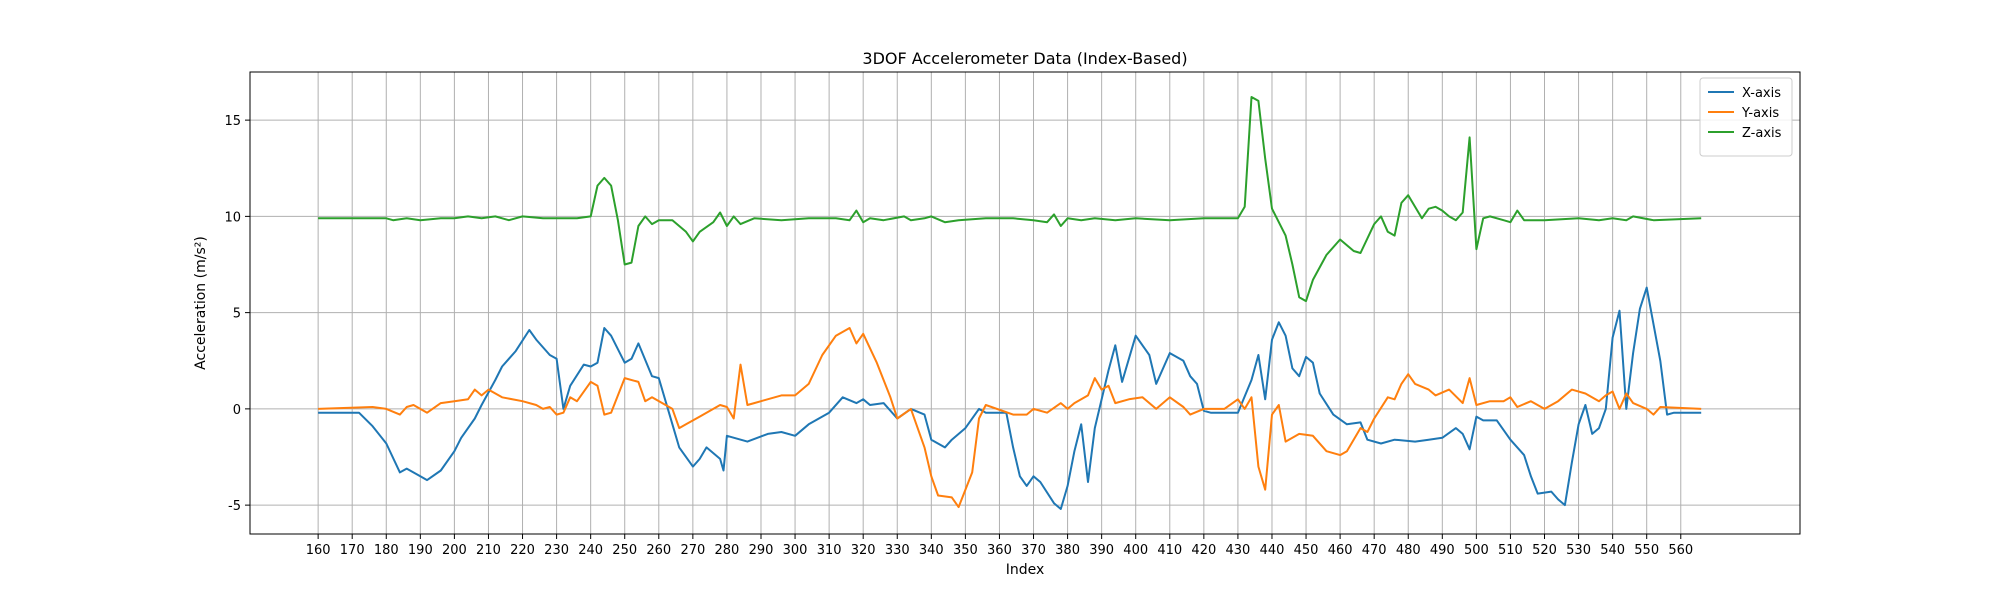 The height and width of the screenshot is (600, 2000). What do you see at coordinates (1760, 113) in the screenshot?
I see `legend-label: Y-axis` at bounding box center [1760, 113].